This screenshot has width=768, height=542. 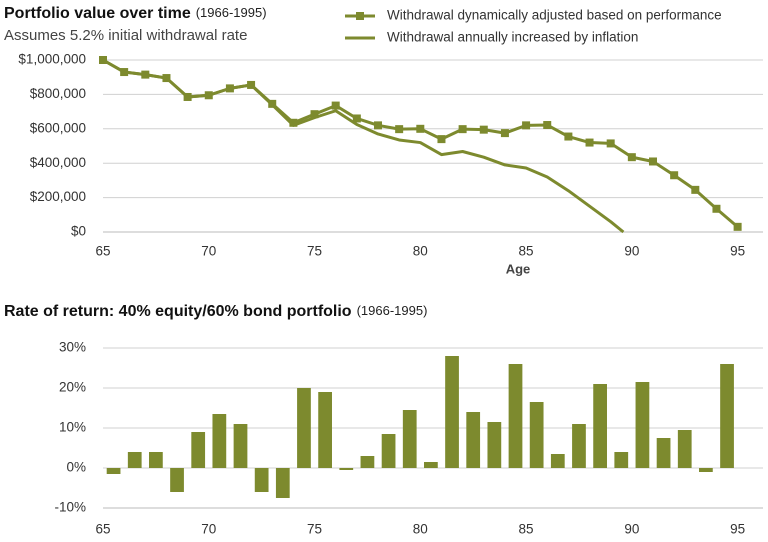 What do you see at coordinates (58, 196) in the screenshot?
I see `y-tick-label: $200,000` at bounding box center [58, 196].